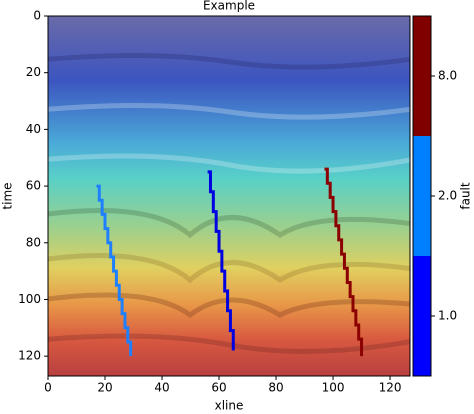 The width and height of the screenshot is (474, 414). Describe the element at coordinates (104, 388) in the screenshot. I see `x-tick-label: 20` at that location.